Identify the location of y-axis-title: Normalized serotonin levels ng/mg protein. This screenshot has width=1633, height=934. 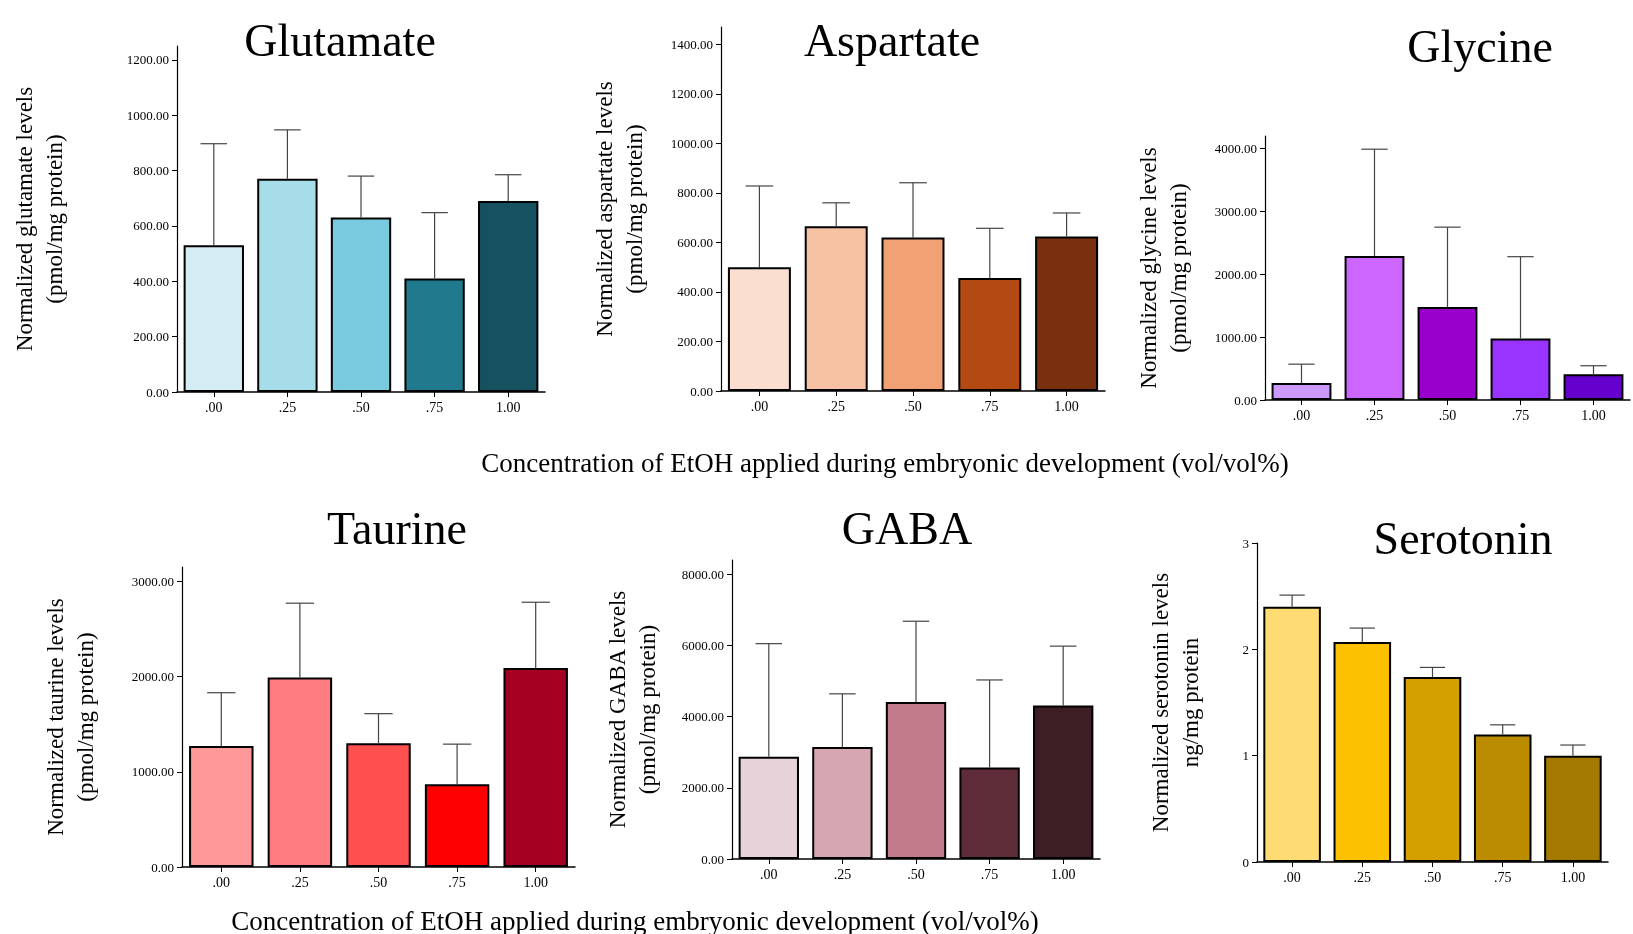
(1175, 702).